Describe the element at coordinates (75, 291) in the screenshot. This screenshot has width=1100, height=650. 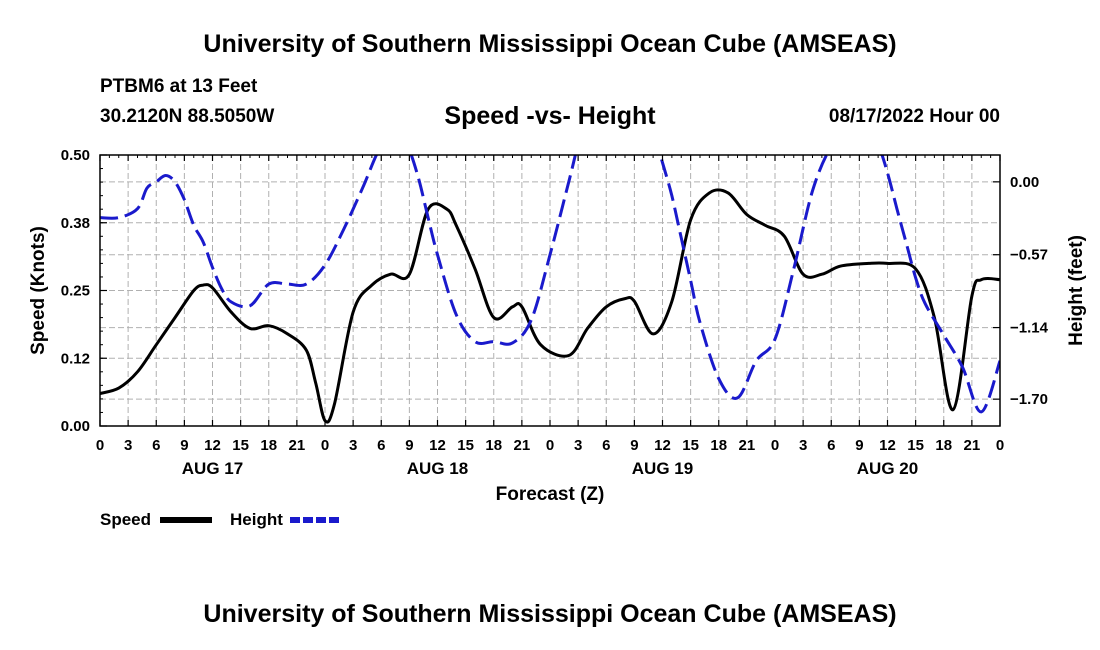
I see `y-tick-label: 0.25` at that location.